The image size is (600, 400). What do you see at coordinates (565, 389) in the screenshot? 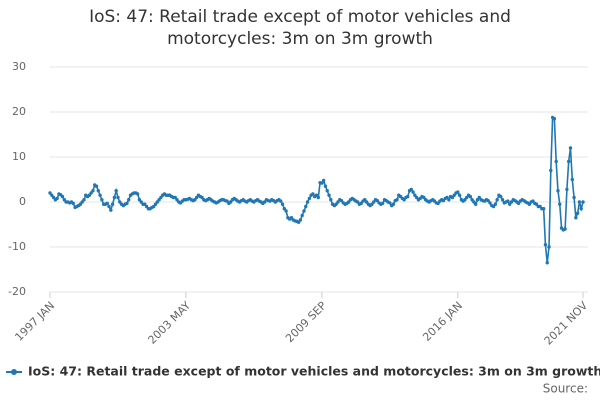
I see `source-label: Source:` at bounding box center [565, 389].